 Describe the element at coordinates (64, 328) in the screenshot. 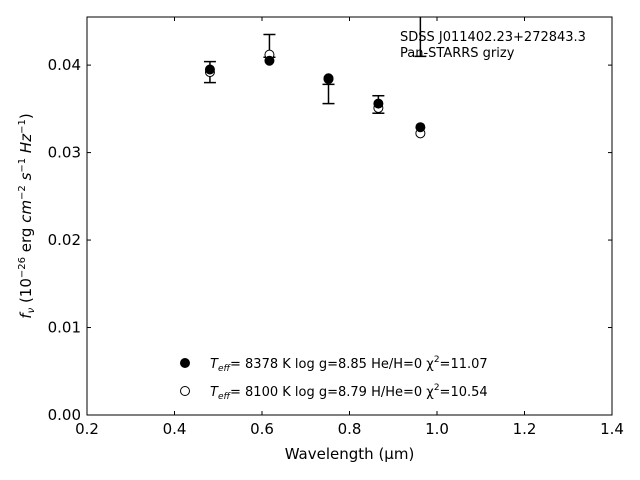

I see `y-tick-label: 0.01` at that location.